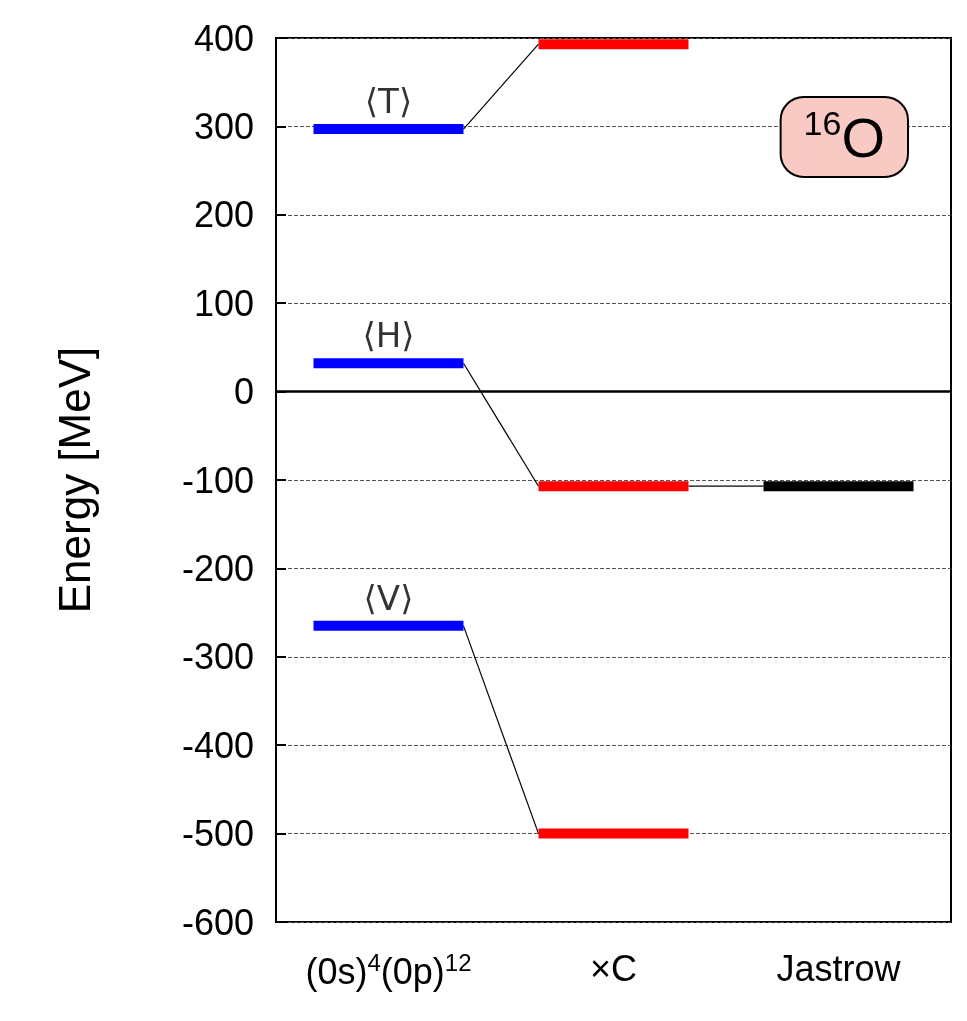  I want to click on y-tick-label: -200, so click(217, 568).